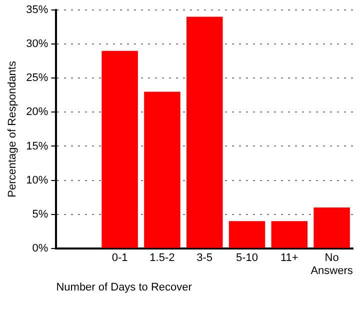  Describe the element at coordinates (37, 44) in the screenshot. I see `y-tick-label: 30%` at that location.